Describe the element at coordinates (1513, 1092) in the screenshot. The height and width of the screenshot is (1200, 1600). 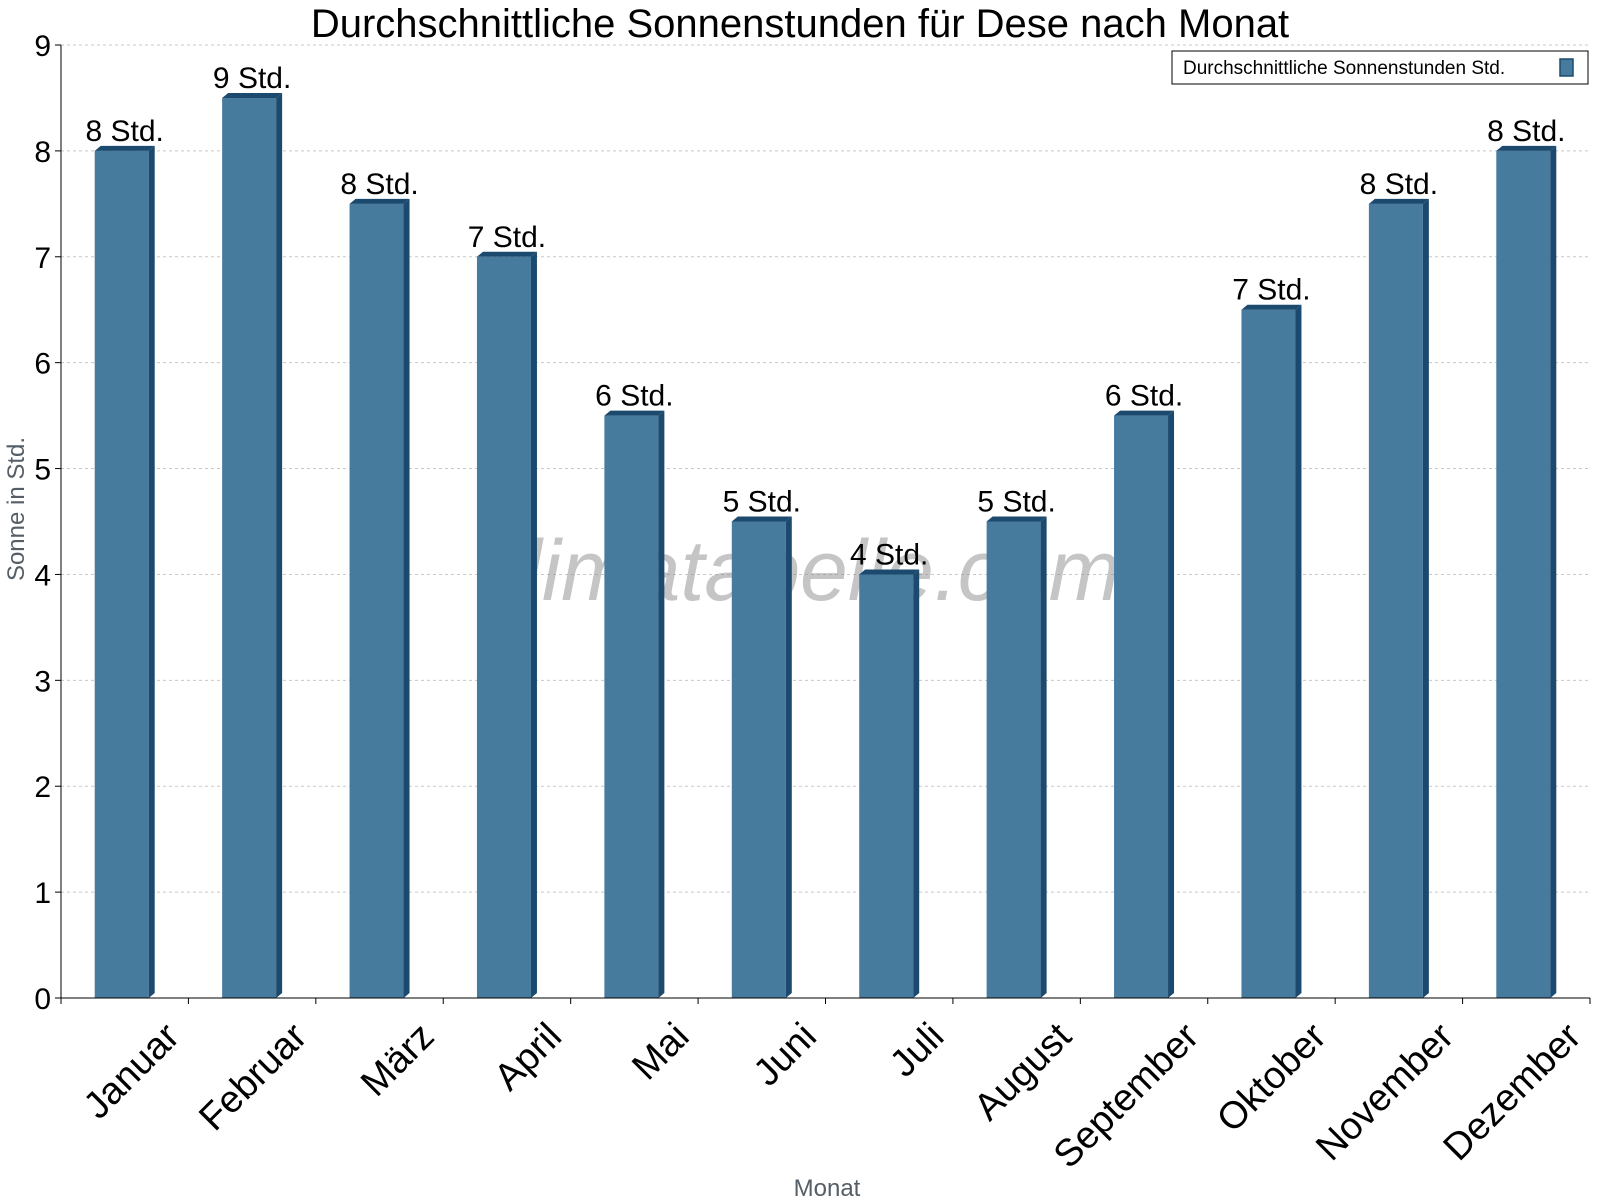
I see `x-tick-label: Dezember` at that location.